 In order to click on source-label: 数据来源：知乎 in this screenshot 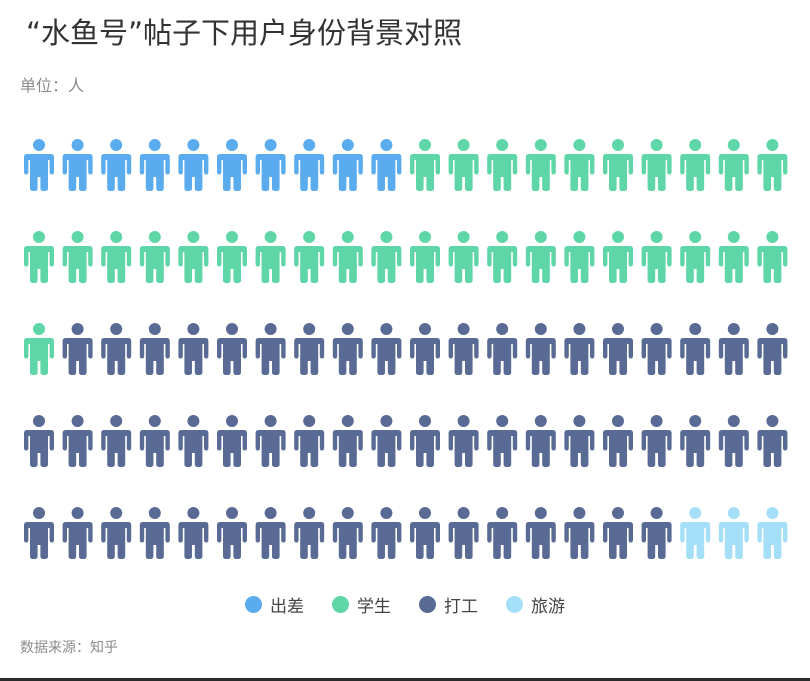, I will do `click(69, 648)`.